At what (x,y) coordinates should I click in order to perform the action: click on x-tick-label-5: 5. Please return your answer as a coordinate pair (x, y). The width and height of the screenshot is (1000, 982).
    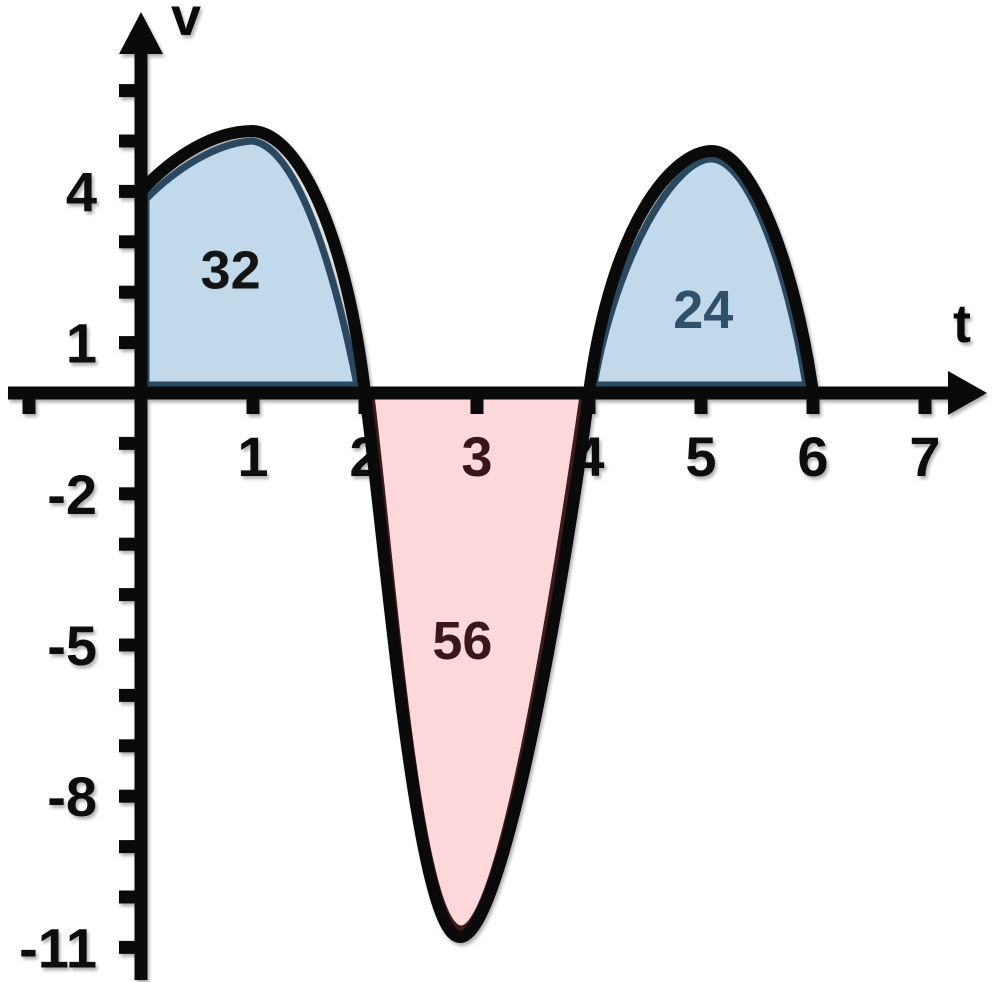
    Looking at the image, I should click on (700, 456).